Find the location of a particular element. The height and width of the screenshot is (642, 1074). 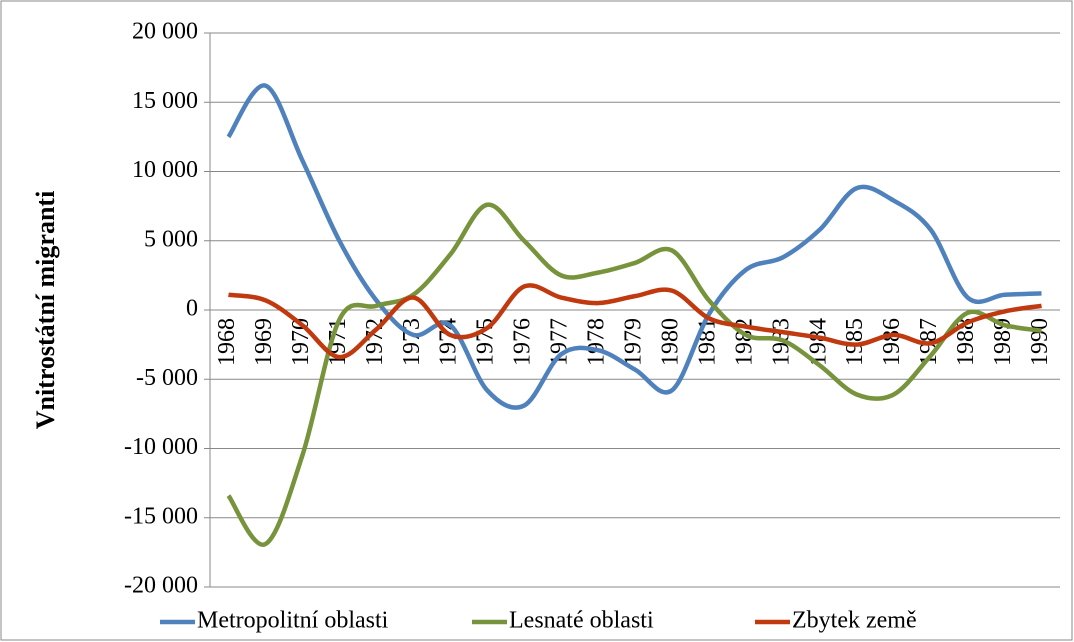

y-tick-label: 15 000 is located at coordinates (165, 101).